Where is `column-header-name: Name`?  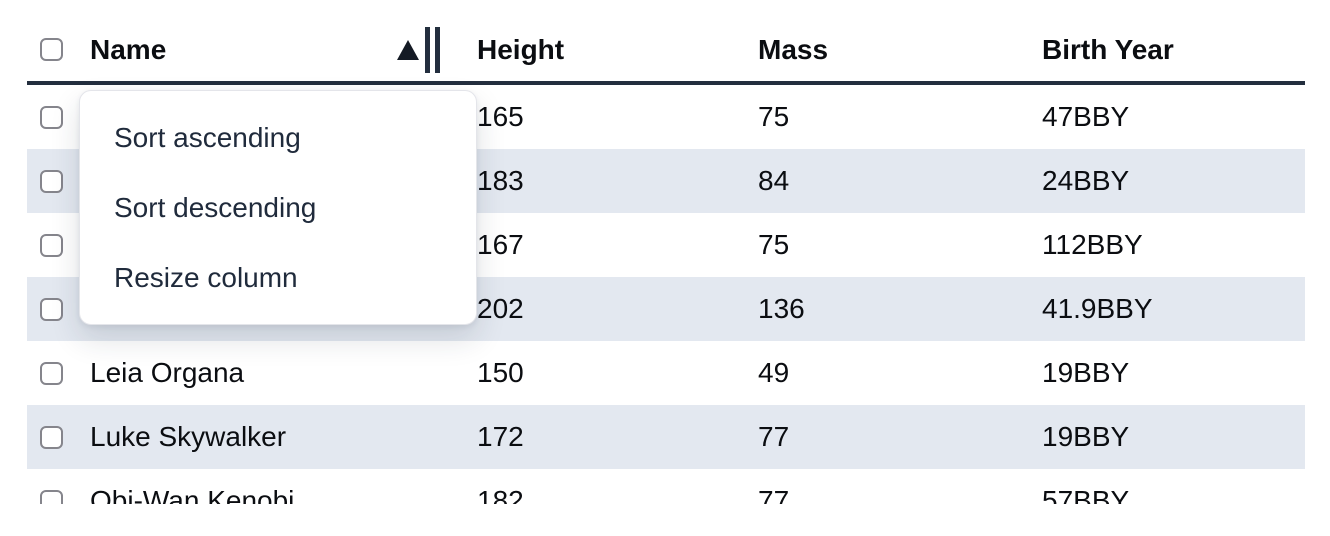
column-header-name: Name is located at coordinates (128, 49).